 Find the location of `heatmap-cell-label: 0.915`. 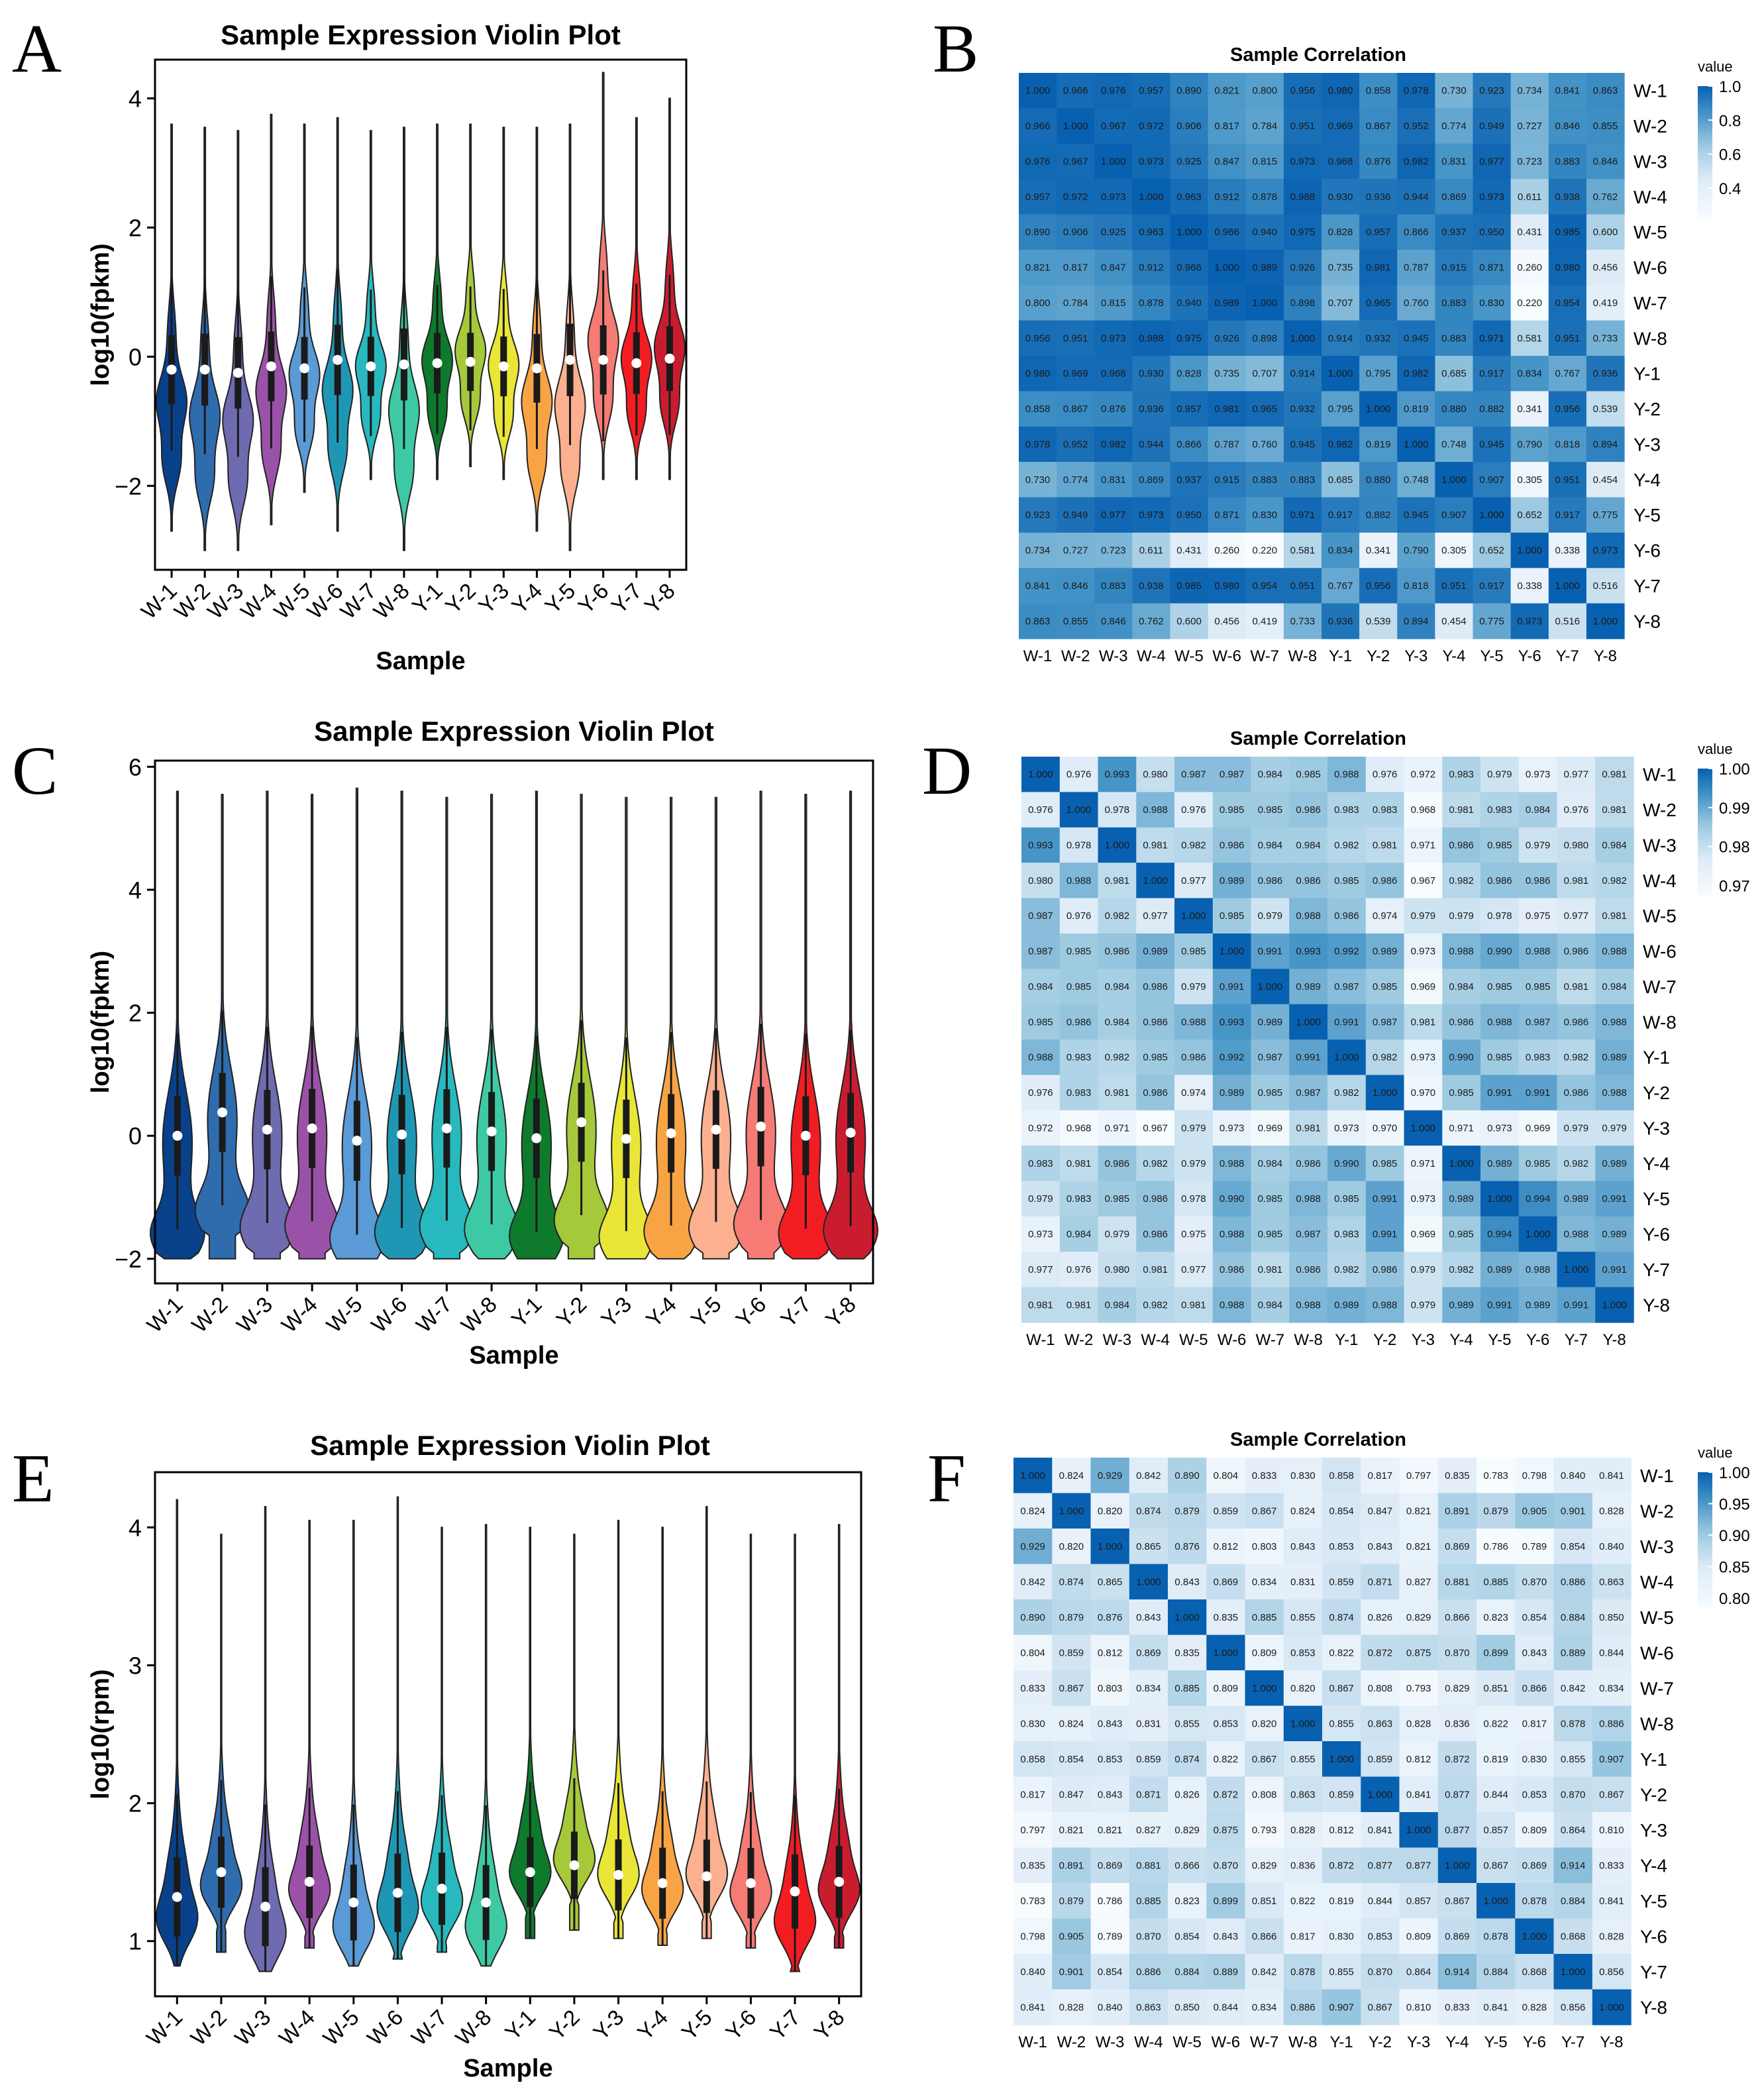

heatmap-cell-label: 0.915 is located at coordinates (1454, 268).